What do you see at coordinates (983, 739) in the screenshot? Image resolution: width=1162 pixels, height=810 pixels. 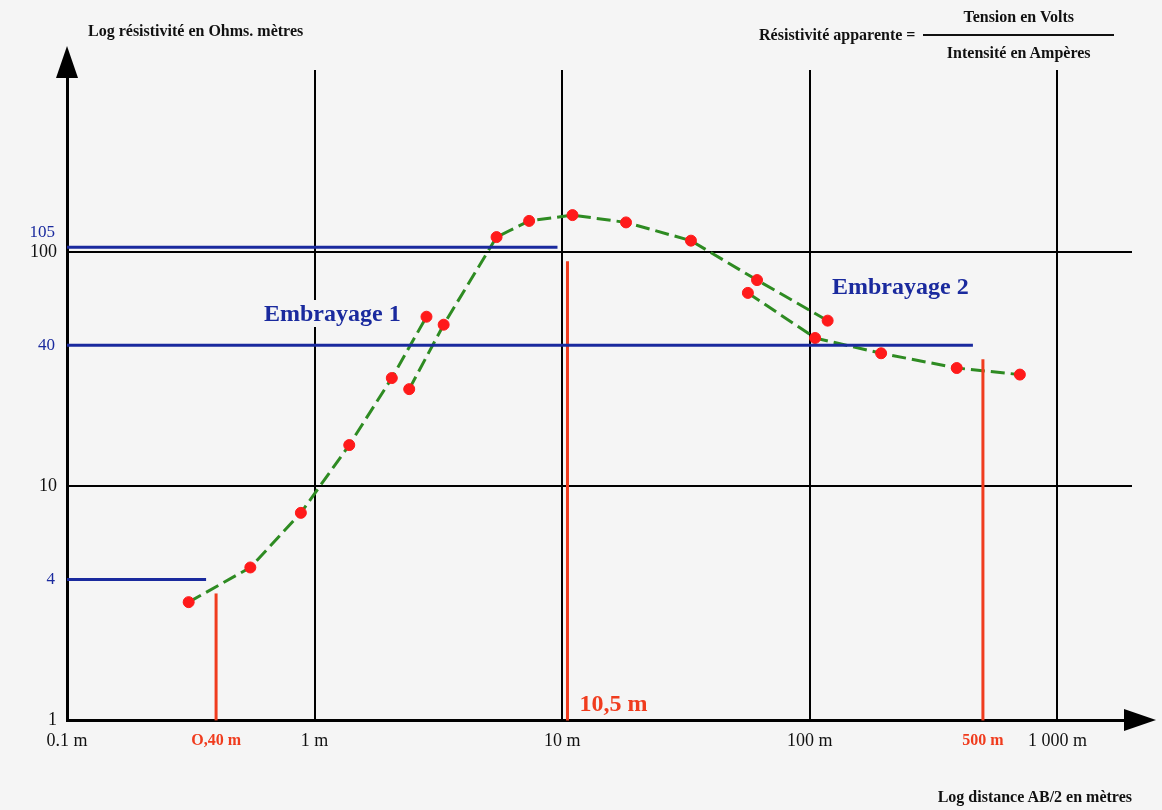 I see `ref-line-label: 500 m` at bounding box center [983, 739].